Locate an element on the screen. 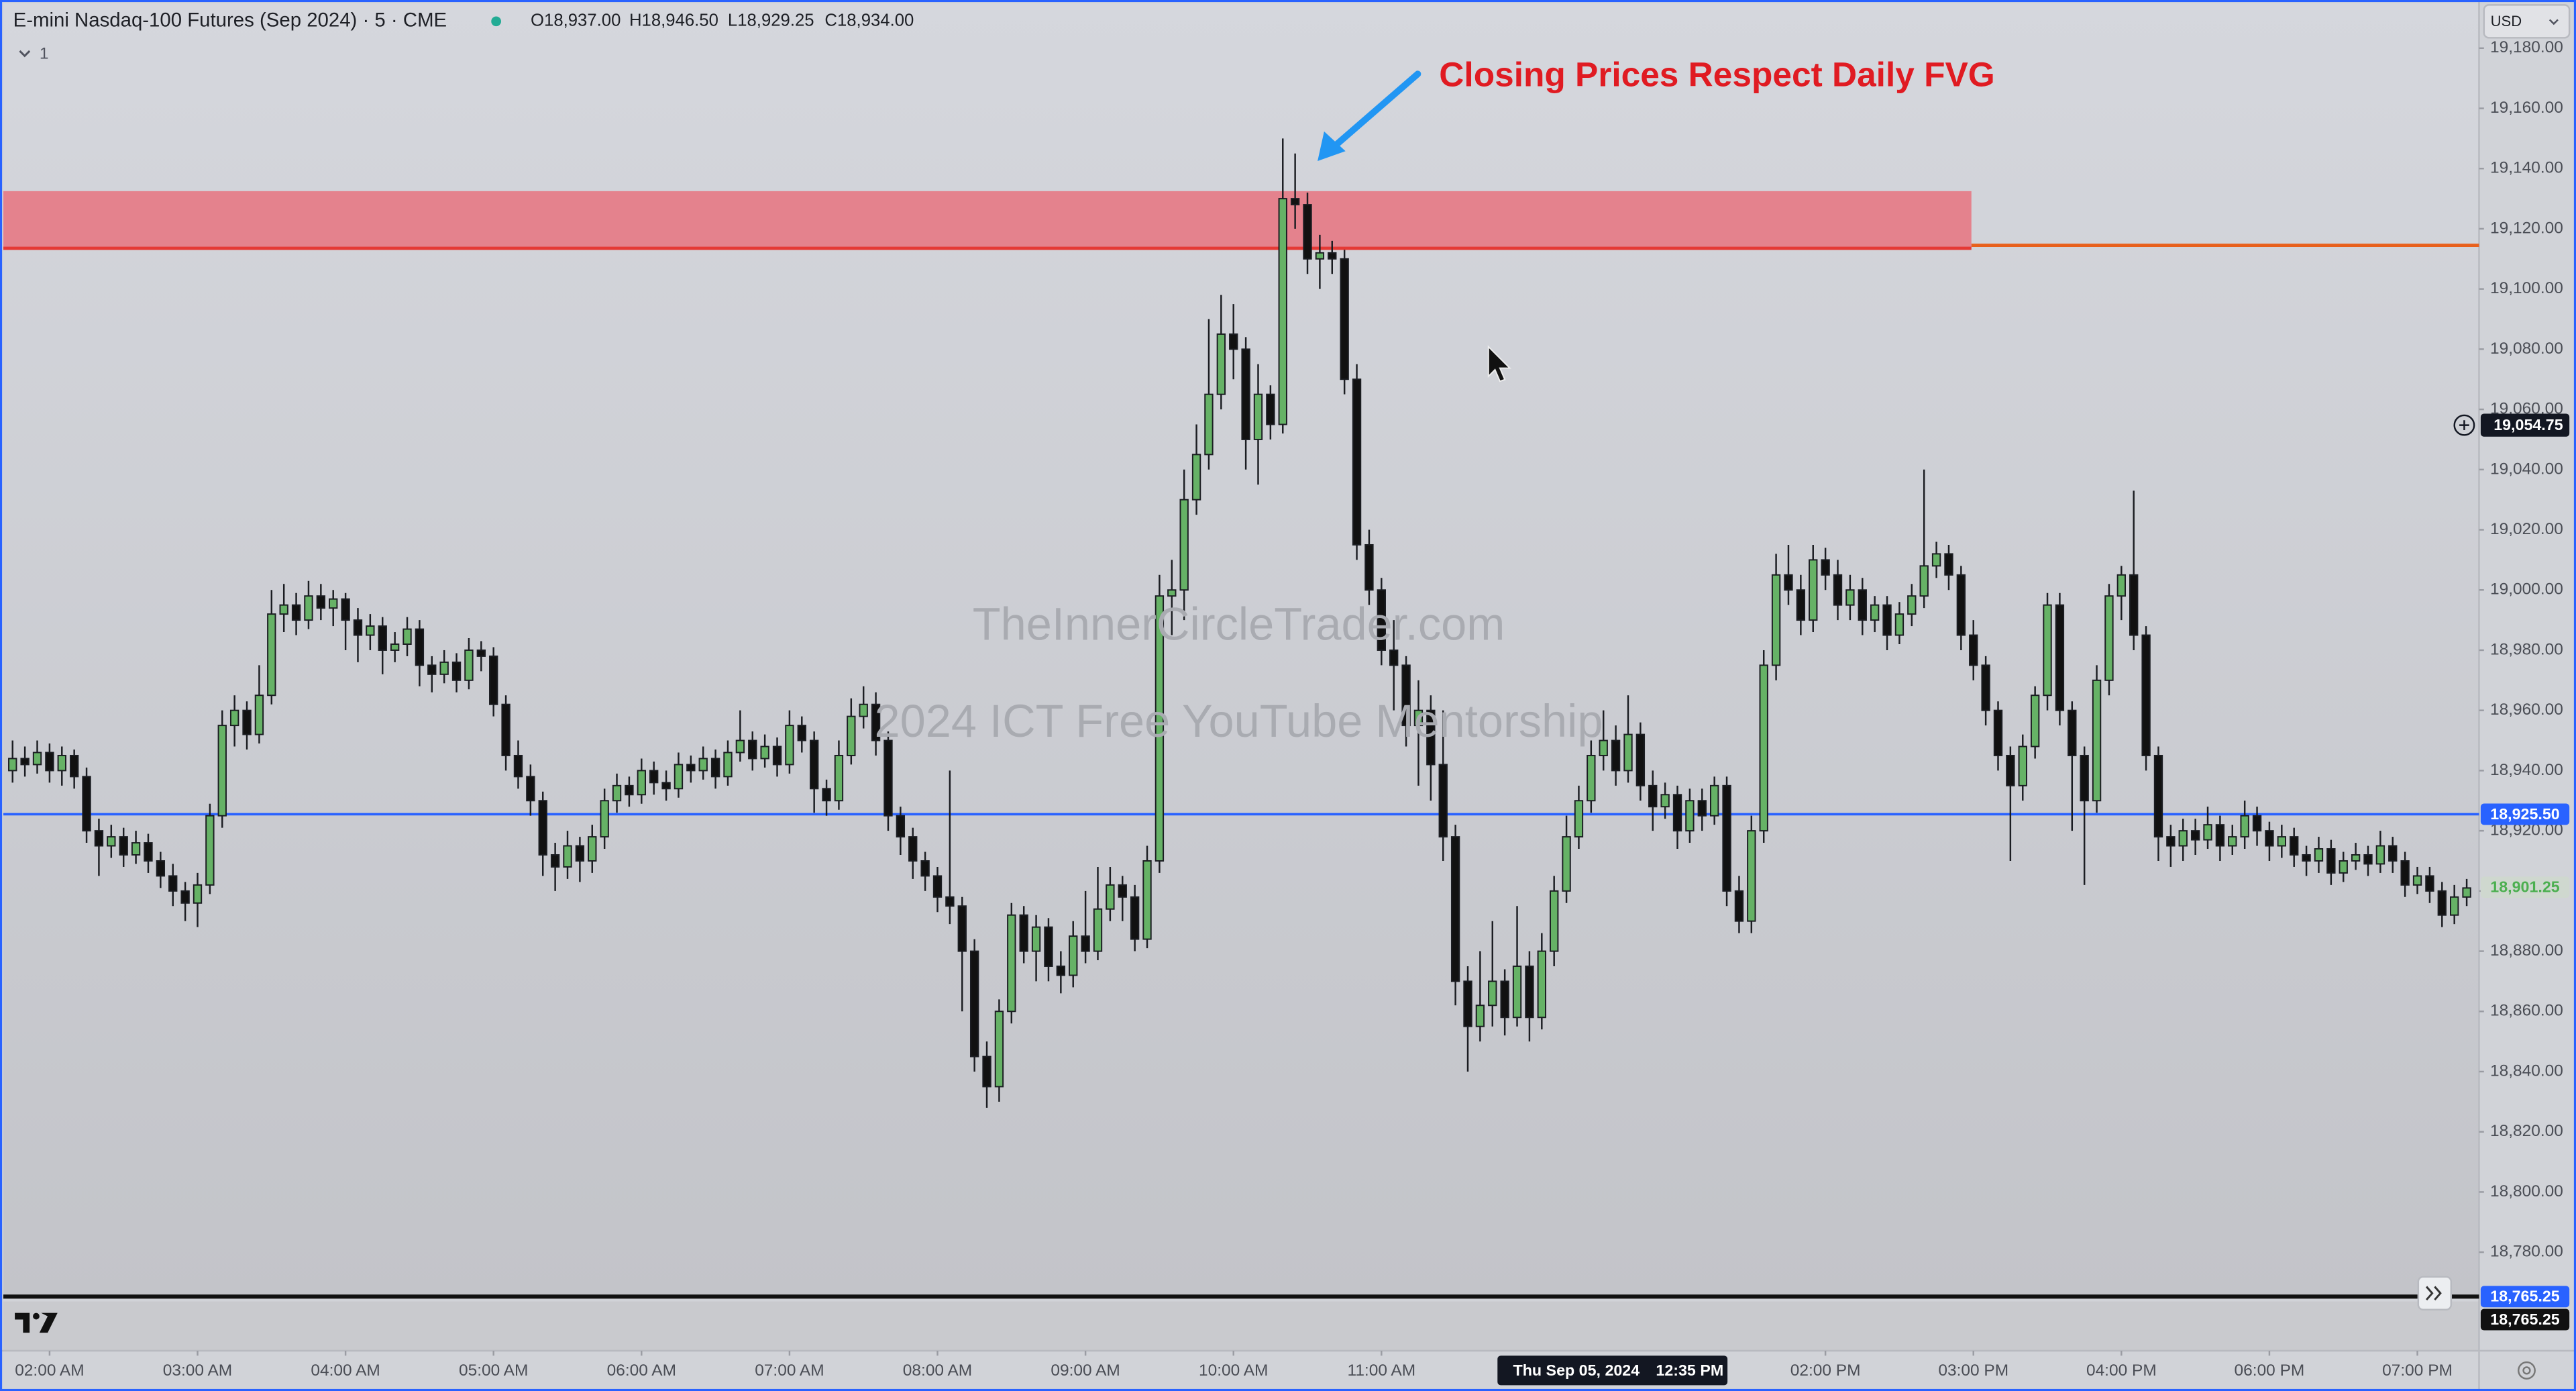  ohlc-close: C18,934.00 is located at coordinates (869, 20).